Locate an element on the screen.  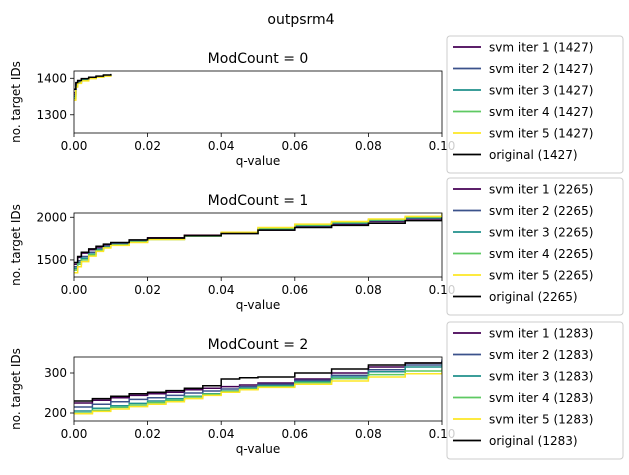
subplot-title: ModCount = 2 is located at coordinates (258, 345).